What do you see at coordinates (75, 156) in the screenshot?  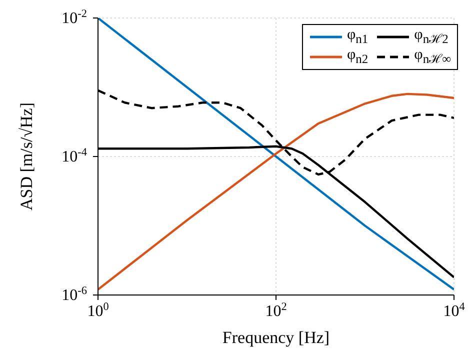 I see `y-tick-label: 10$^{-4}$` at bounding box center [75, 156].